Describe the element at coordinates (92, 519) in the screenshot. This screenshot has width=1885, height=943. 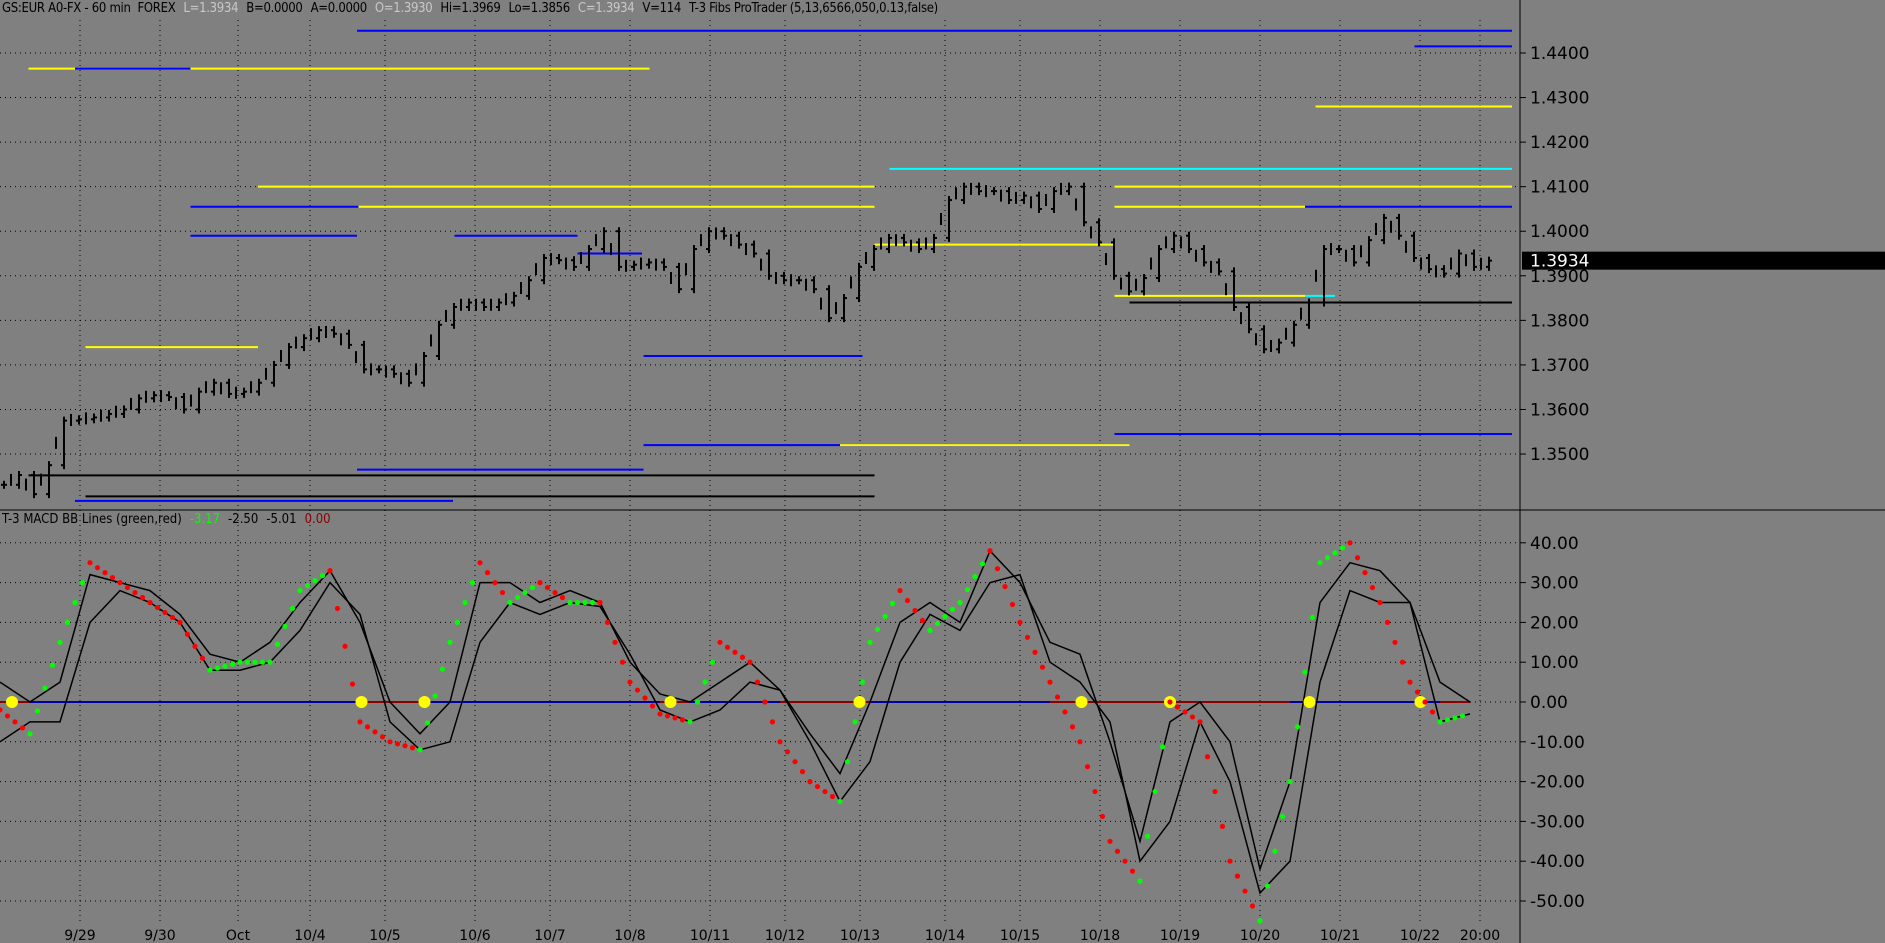
I see `macd-title: T-3 MACD BB Lines (green,red)` at that location.